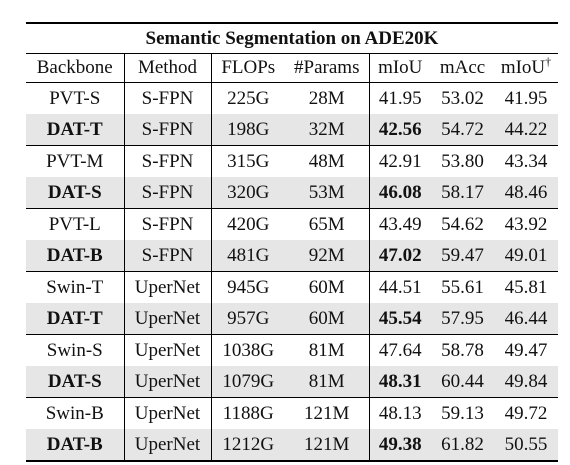 This screenshot has width=570, height=465. What do you see at coordinates (248, 99) in the screenshot?
I see `cell-flops: 225G` at bounding box center [248, 99].